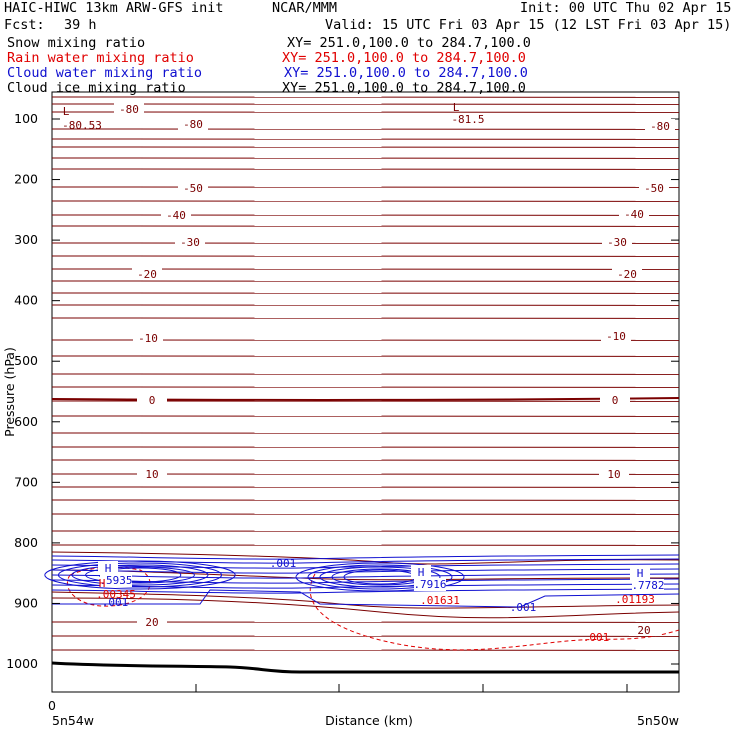 The image size is (740, 740). What do you see at coordinates (73, 720) in the screenshot?
I see `x-left-label: 5n54w` at bounding box center [73, 720].